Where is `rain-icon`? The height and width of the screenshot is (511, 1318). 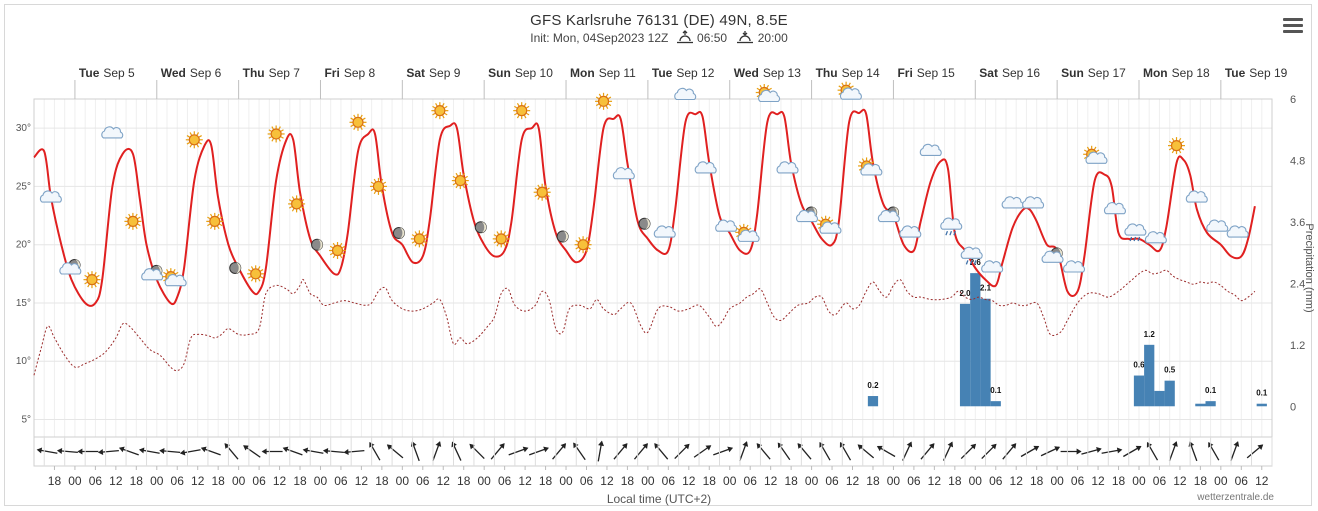
rain-icon is located at coordinates (1135, 232).